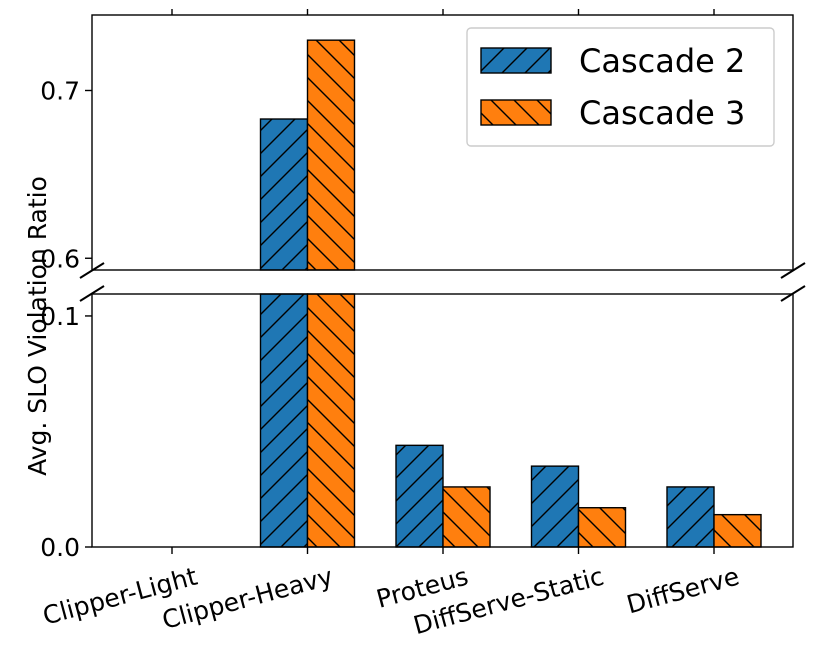 Image resolution: width=814 pixels, height=666 pixels. Describe the element at coordinates (555, 506) in the screenshot. I see `bar-cascade-2-diffserve-static` at that location.